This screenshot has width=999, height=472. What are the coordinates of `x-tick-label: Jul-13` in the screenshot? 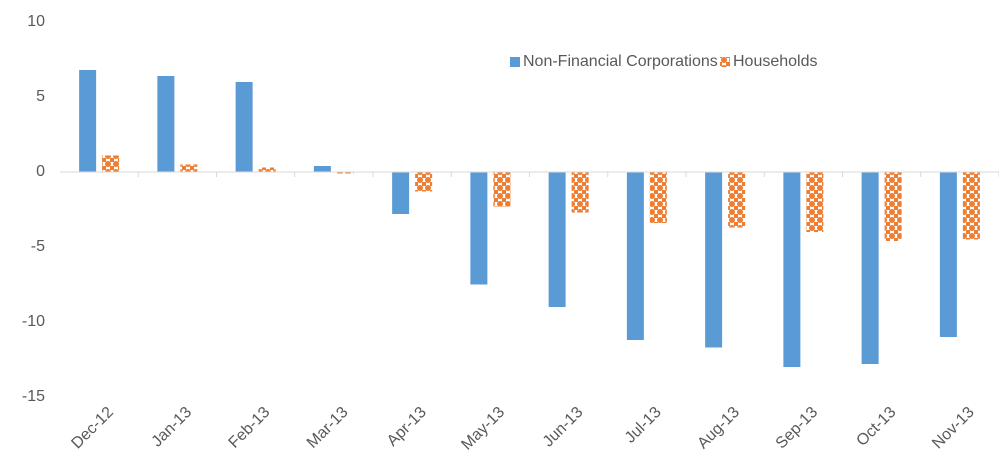 It's located at (643, 425).